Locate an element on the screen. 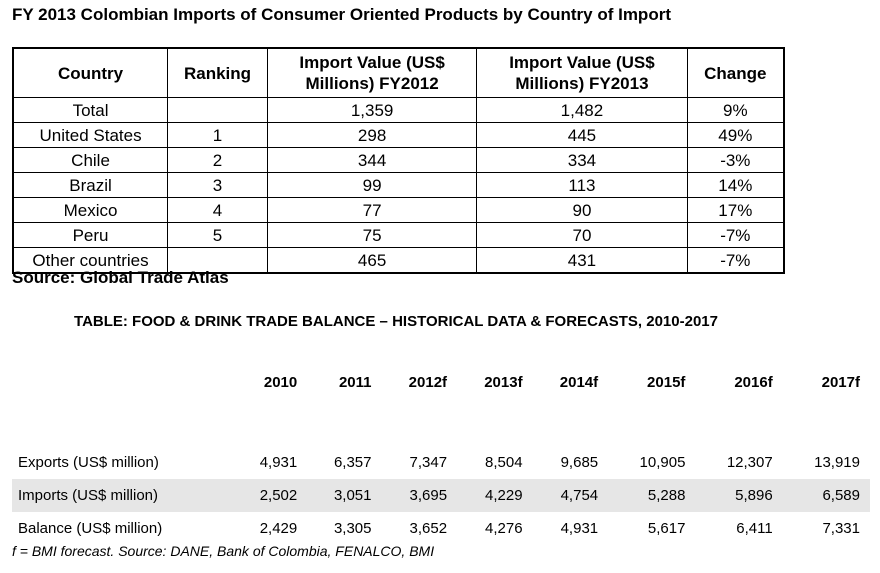  cell-fy2013: 334 is located at coordinates (582, 160).